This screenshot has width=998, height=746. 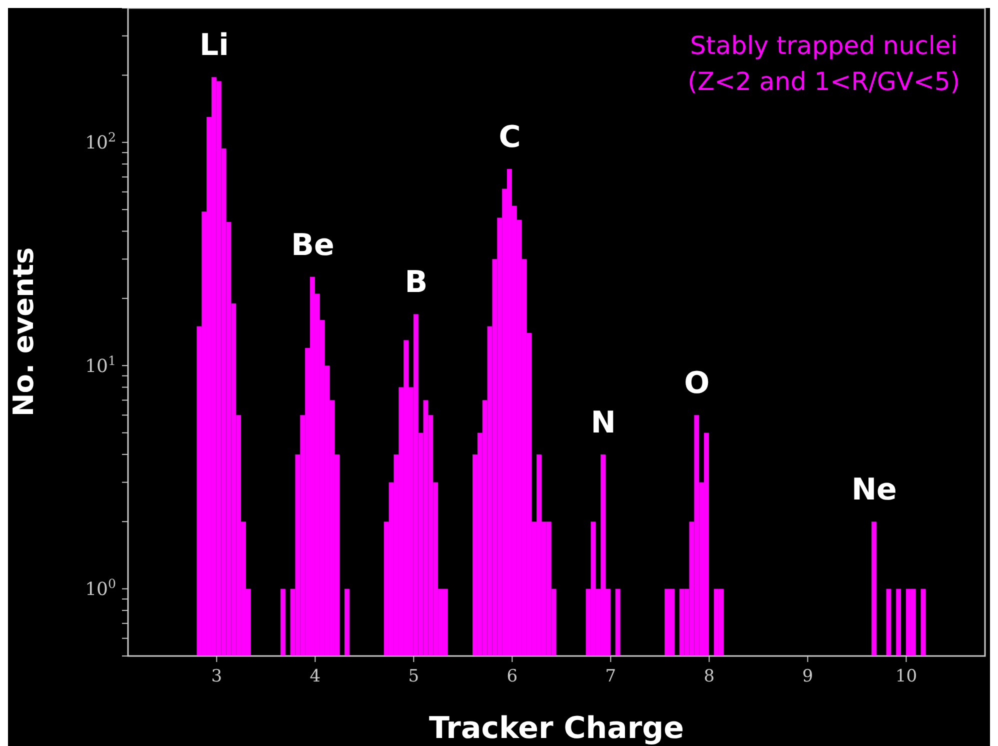 I want to click on annotation: Ne, so click(x=874, y=490).